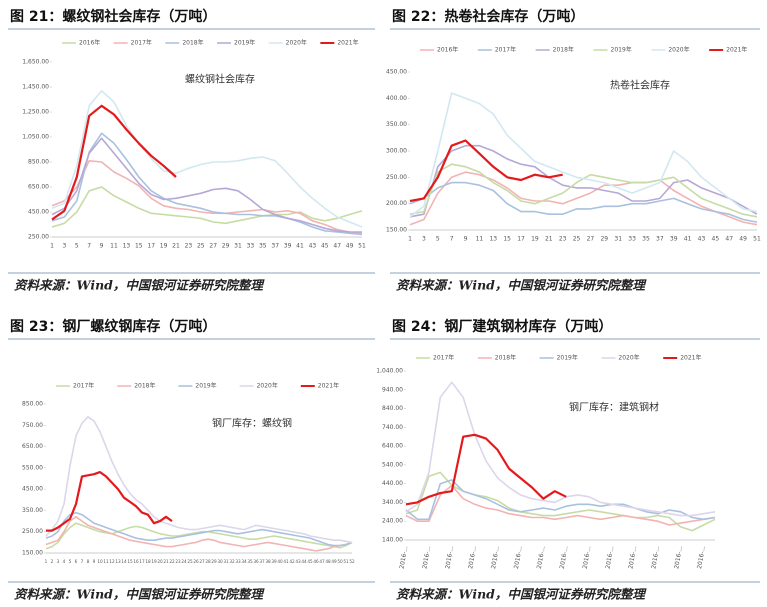 The image size is (767, 607). Describe the element at coordinates (280, 561) in the screenshot. I see `x-tick-label: 40` at that location.